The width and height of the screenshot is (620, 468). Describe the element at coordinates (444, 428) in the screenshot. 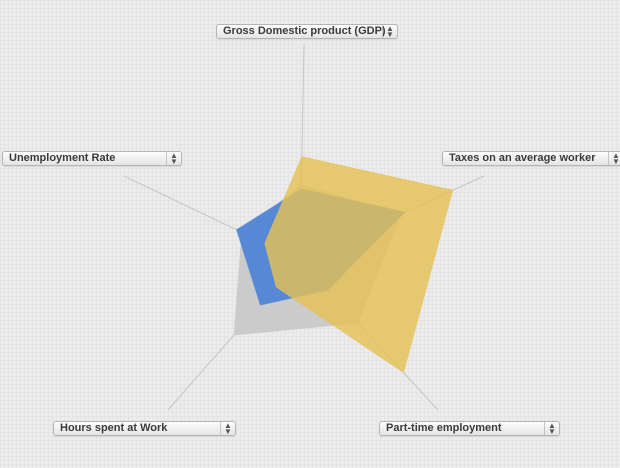

I see `select-label: Part-time employment` at that location.